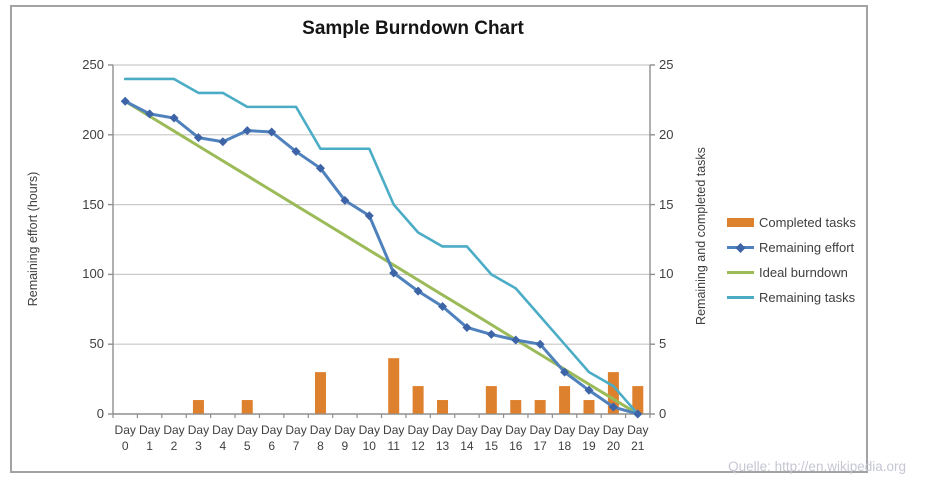 The height and width of the screenshot is (492, 926). I want to click on right-axis-tick-label: 25, so click(666, 64).